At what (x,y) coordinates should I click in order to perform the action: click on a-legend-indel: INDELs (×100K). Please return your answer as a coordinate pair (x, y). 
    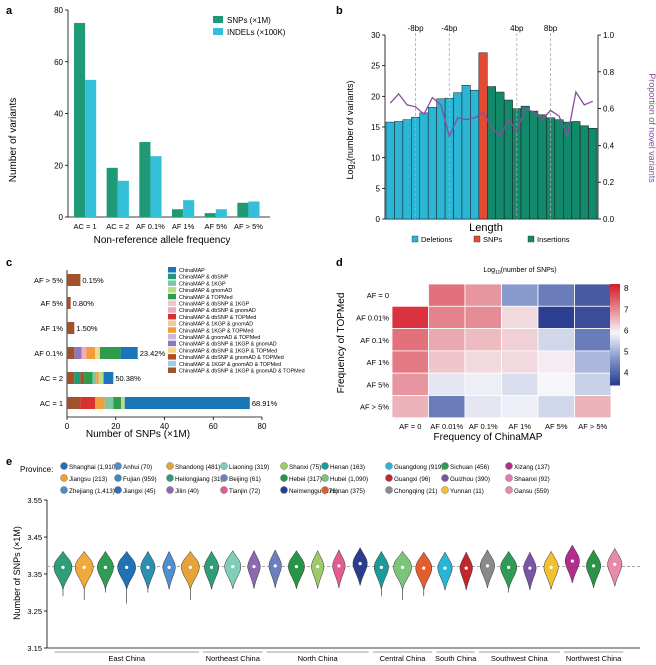
    Looking at the image, I should click on (256, 32).